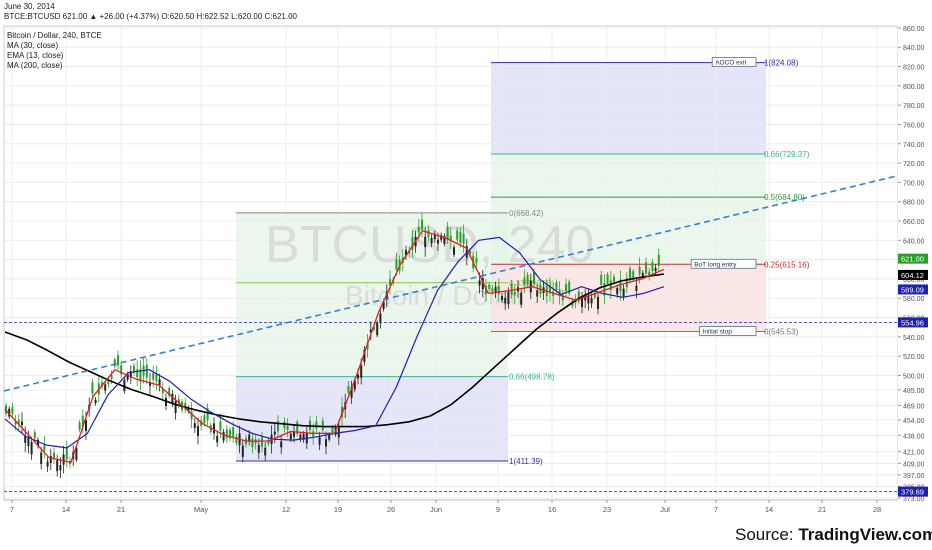 The image size is (932, 550). Describe the element at coordinates (35, 65) in the screenshot. I see `legend-item-ma200: MA (200, close)` at that location.